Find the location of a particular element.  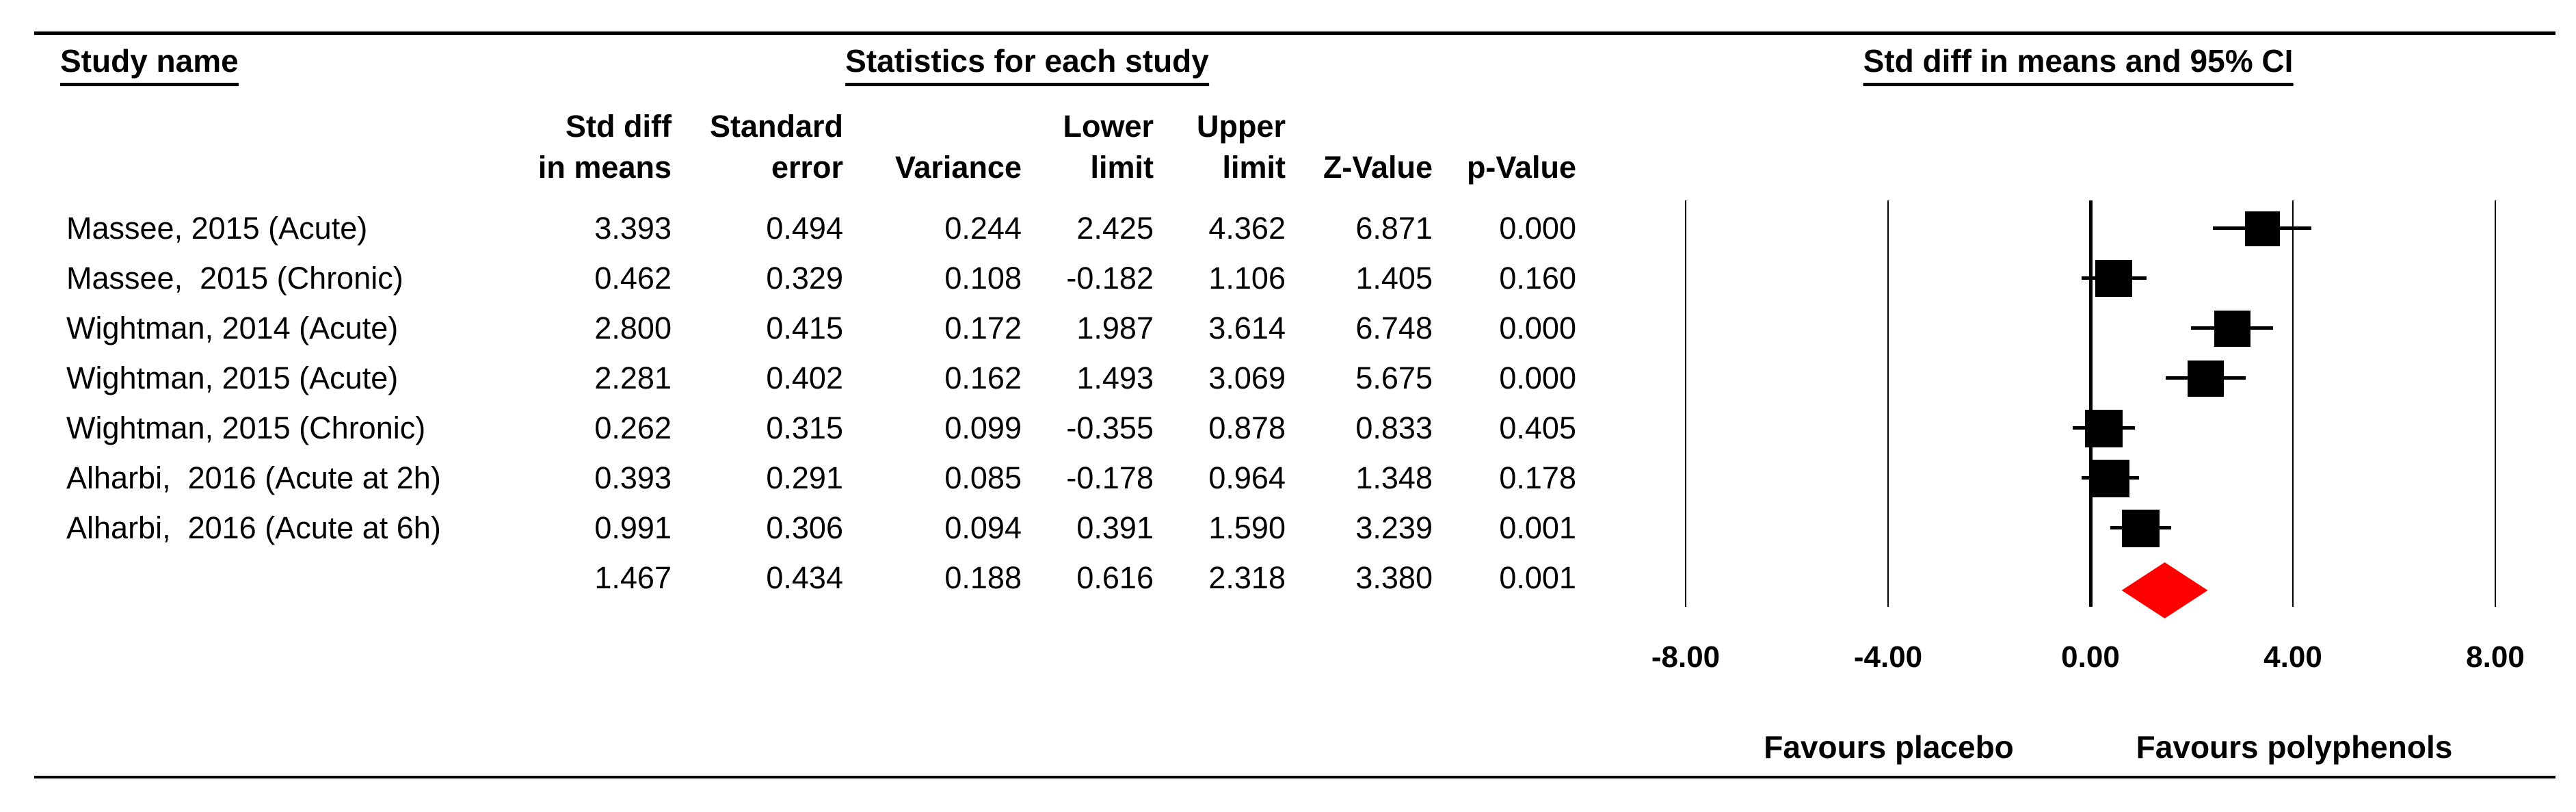

study-label: Massee, 2015 (Acute) is located at coordinates (217, 229).